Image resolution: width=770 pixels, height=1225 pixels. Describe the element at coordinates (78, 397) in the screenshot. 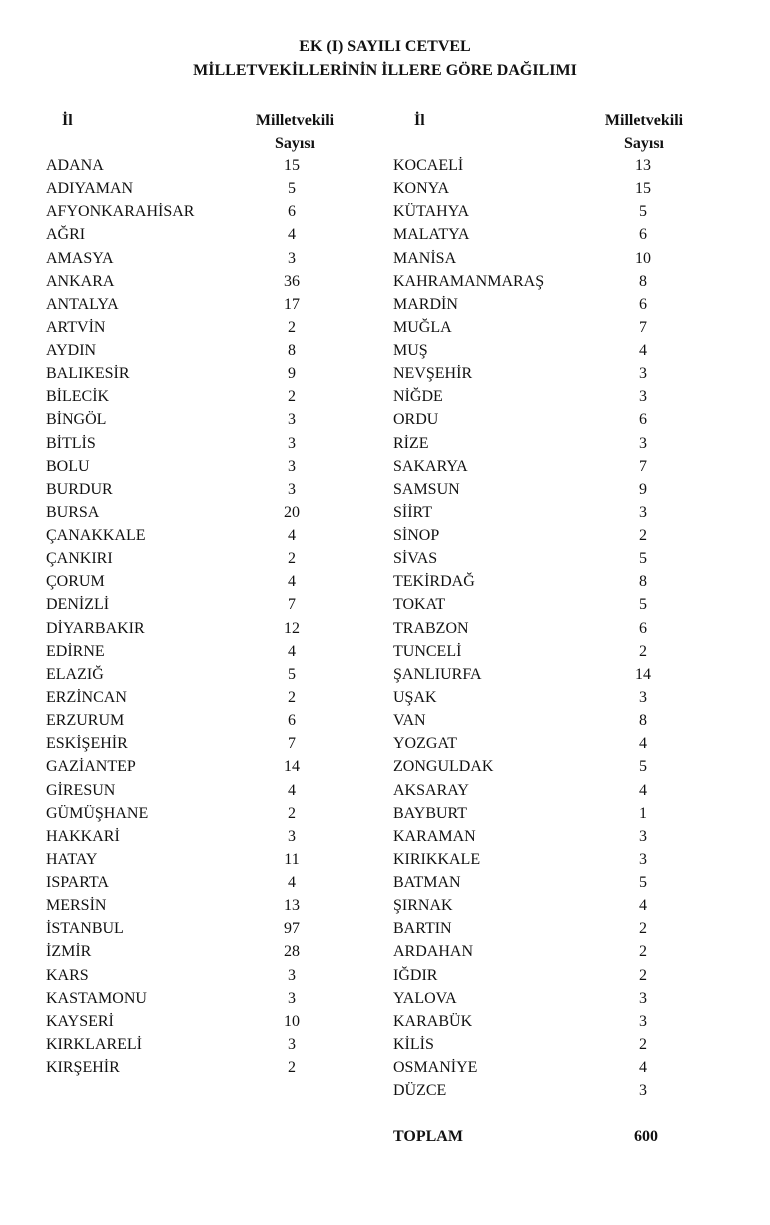

I see `province-name: BİLECİK` at that location.